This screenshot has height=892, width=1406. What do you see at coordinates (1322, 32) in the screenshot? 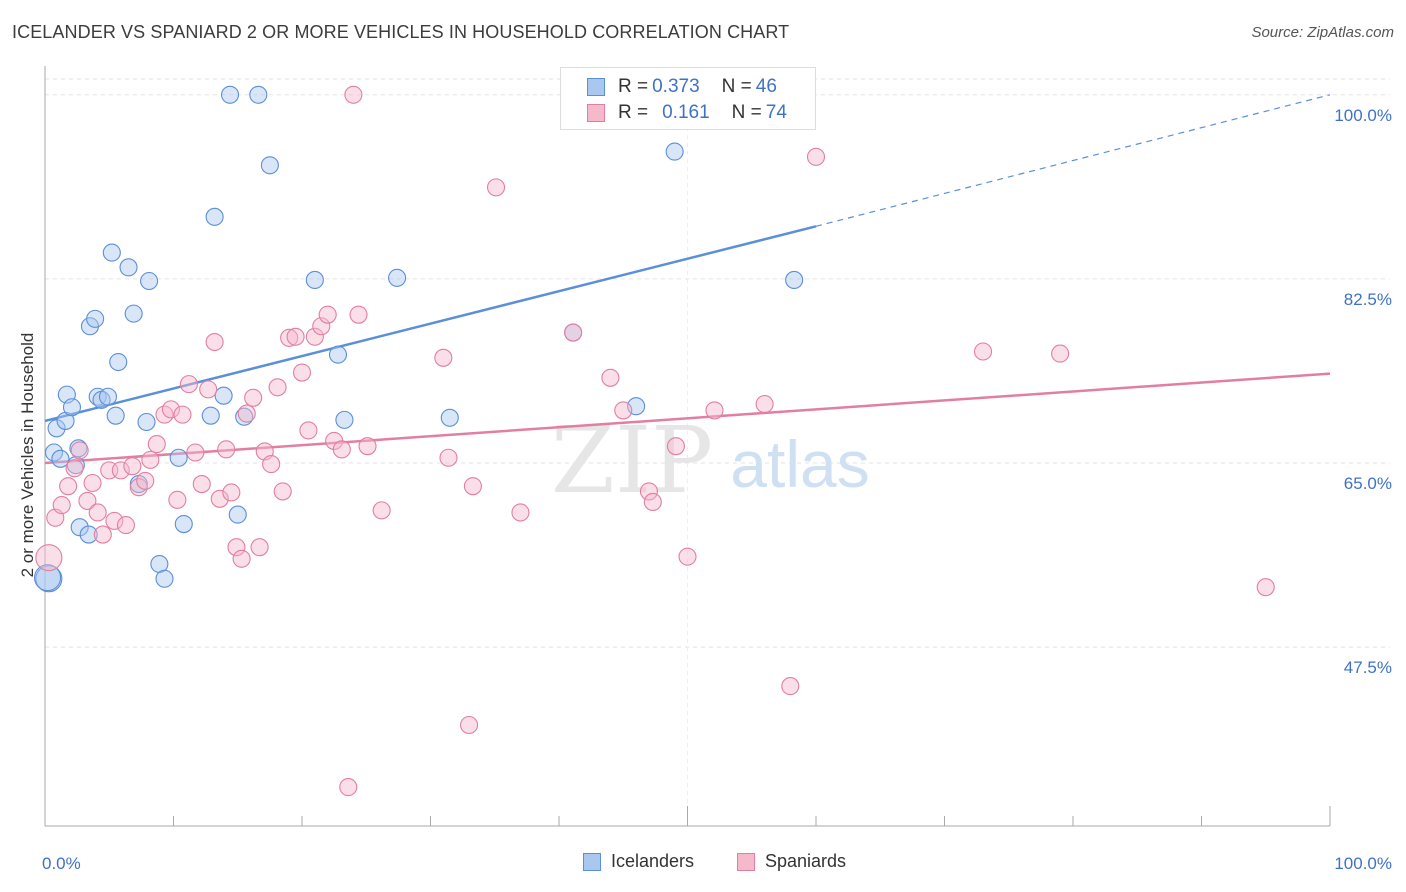
I see `source-label: Source: ZipAtlas.com` at bounding box center [1322, 32].